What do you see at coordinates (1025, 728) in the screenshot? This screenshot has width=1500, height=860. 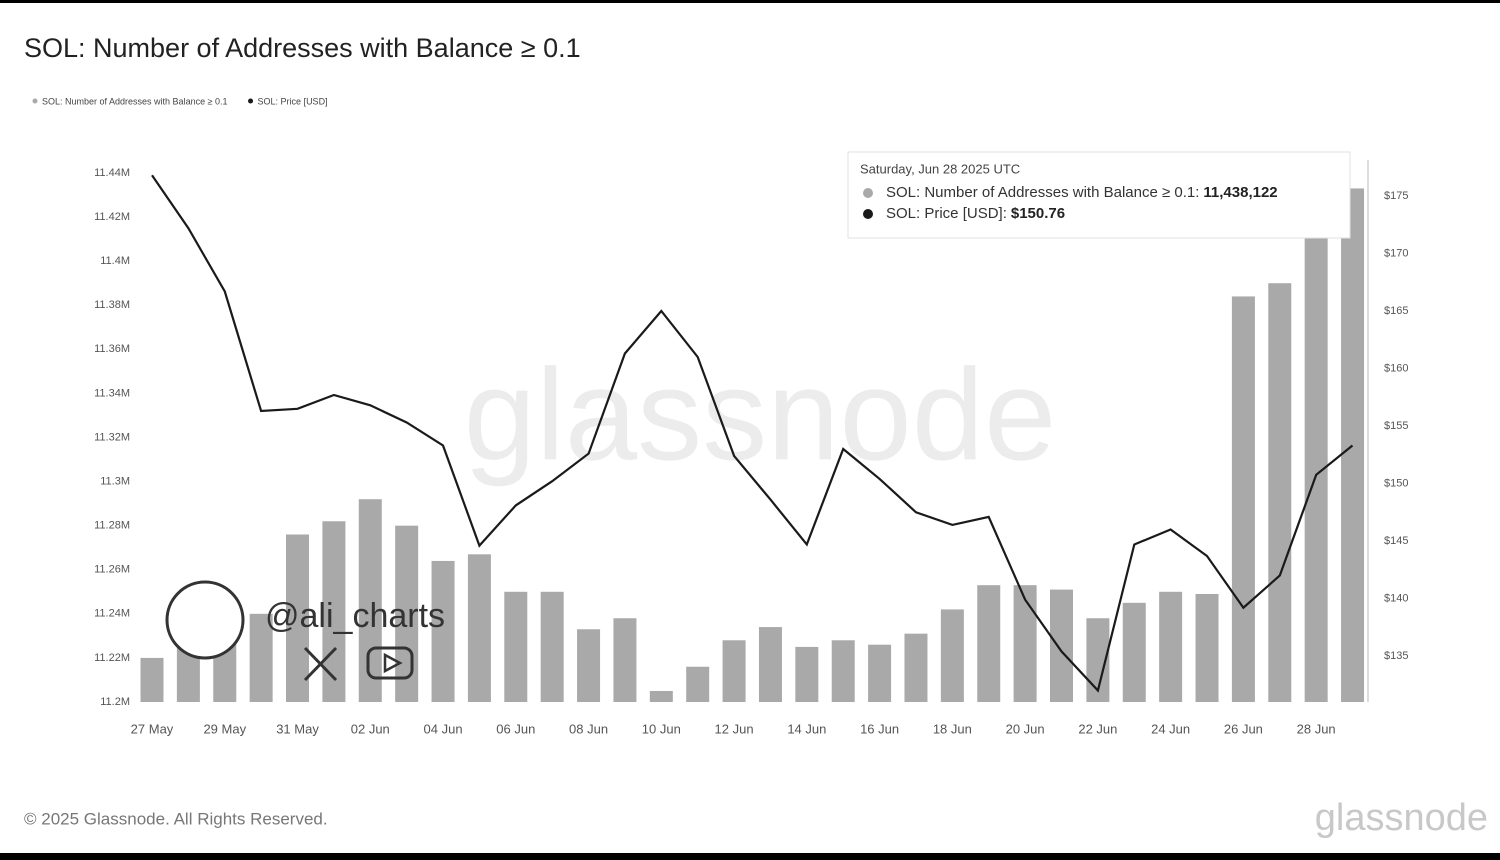 I see `x-tick-label: 20 Jun` at bounding box center [1025, 728].